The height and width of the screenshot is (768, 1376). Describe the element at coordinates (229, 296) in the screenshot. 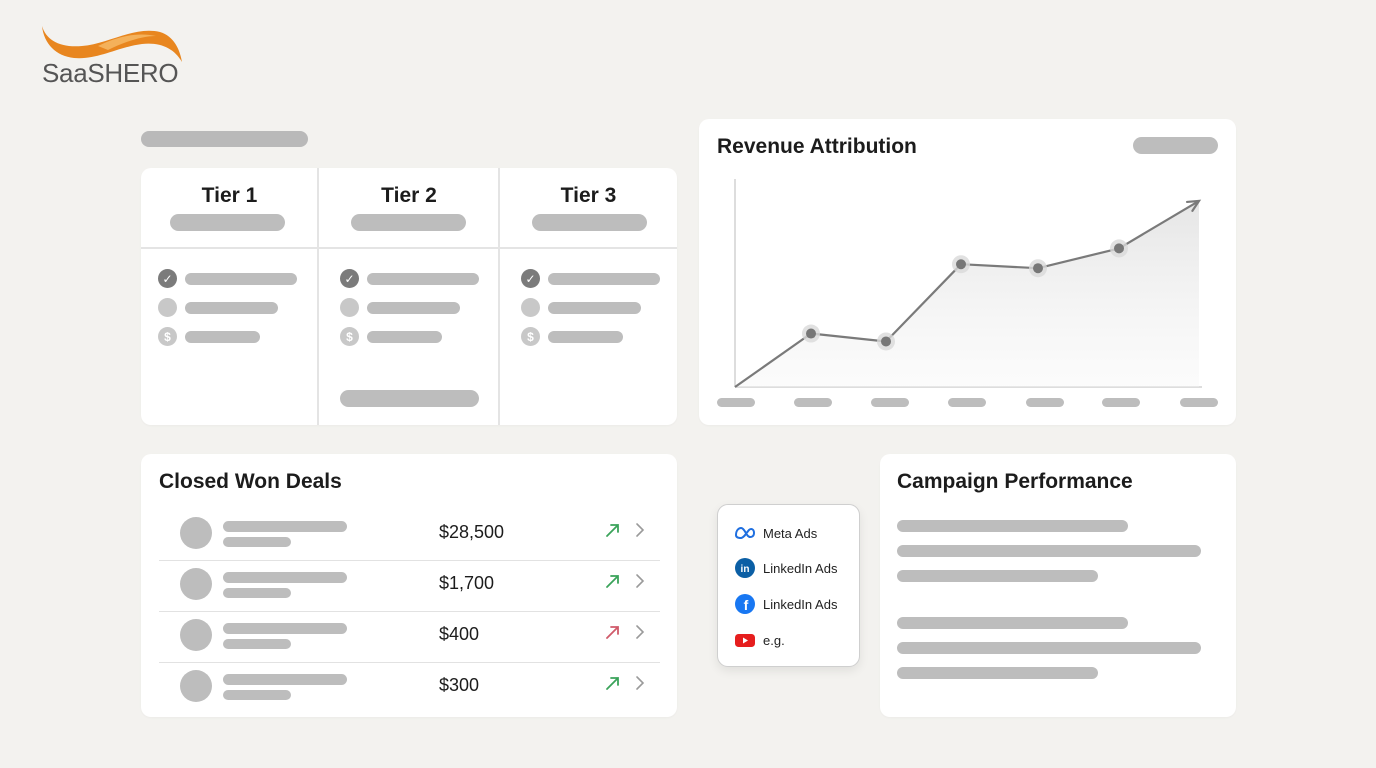

I see `tier-1-column: Tier 1 ✓ $` at that location.